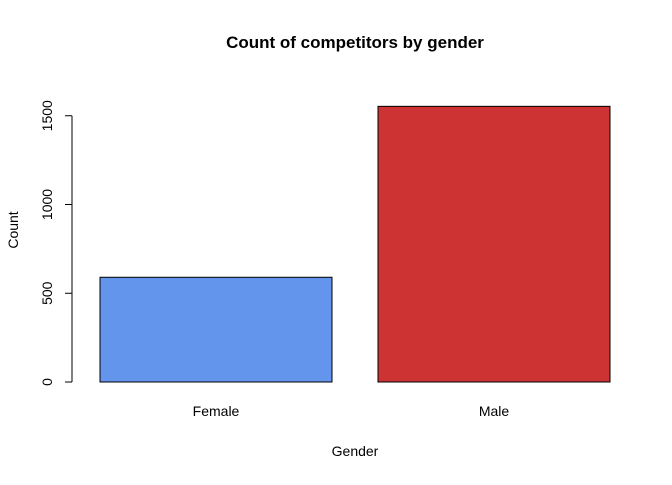 This screenshot has height=485, width=672. Describe the element at coordinates (351, 411) in the screenshot. I see `category-labels: Female Male` at that location.